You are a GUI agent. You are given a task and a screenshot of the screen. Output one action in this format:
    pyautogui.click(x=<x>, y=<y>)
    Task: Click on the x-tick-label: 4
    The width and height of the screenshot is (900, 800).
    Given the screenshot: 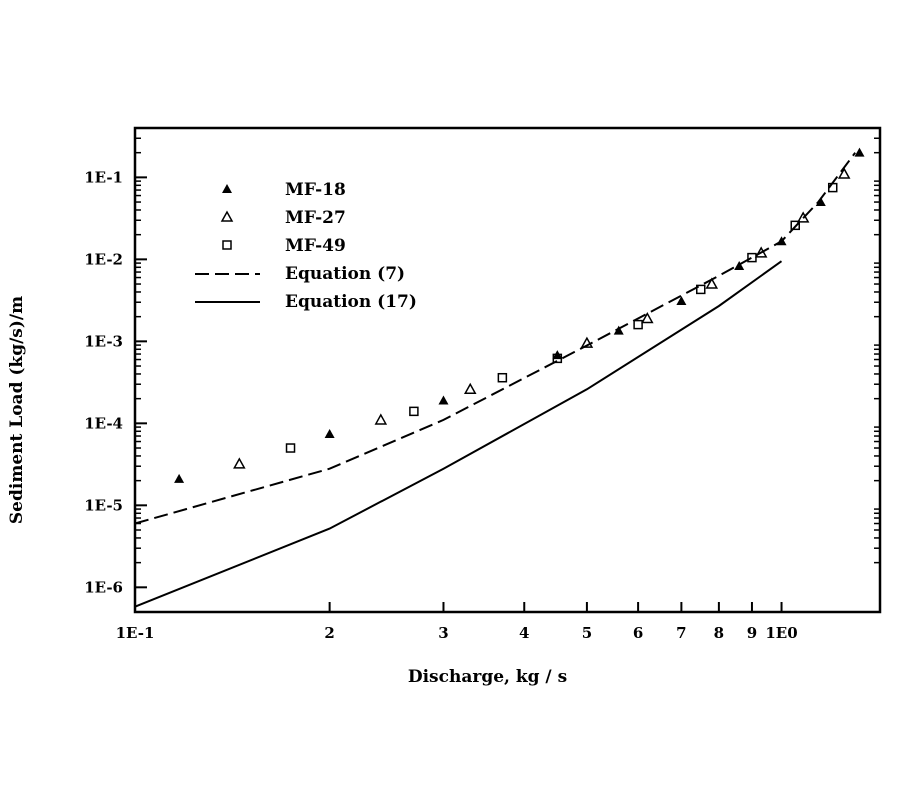 What is the action you would take?
    pyautogui.click(x=524, y=633)
    